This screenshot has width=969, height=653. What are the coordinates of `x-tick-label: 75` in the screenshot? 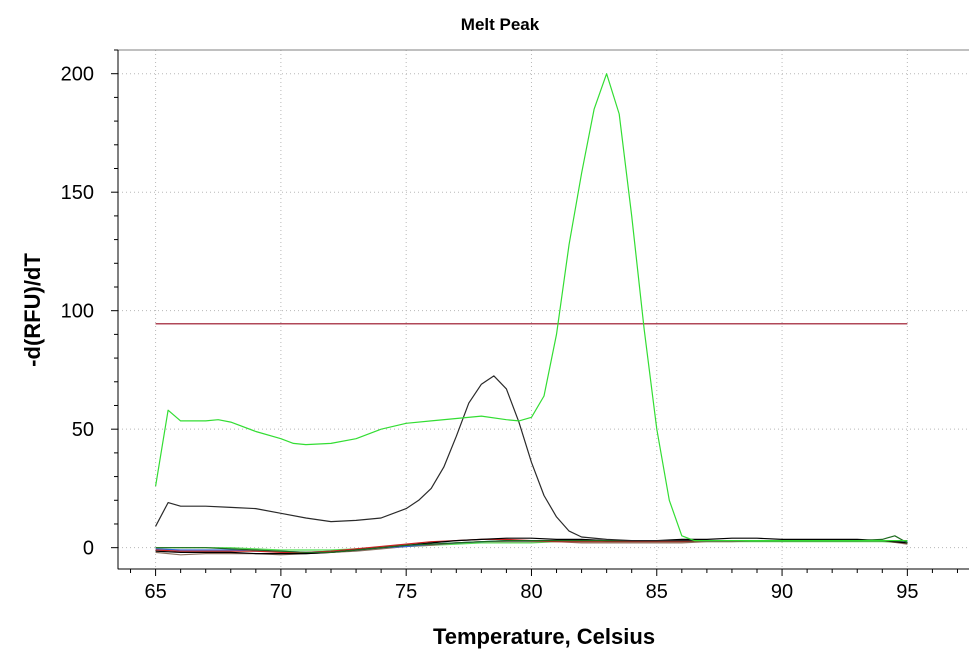 It's located at (406, 592).